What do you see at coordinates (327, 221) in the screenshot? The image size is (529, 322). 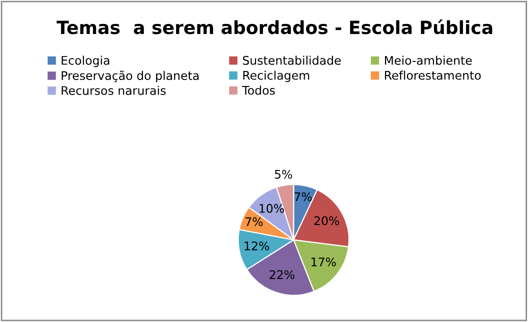 I see `data-label: 20%` at bounding box center [327, 221].